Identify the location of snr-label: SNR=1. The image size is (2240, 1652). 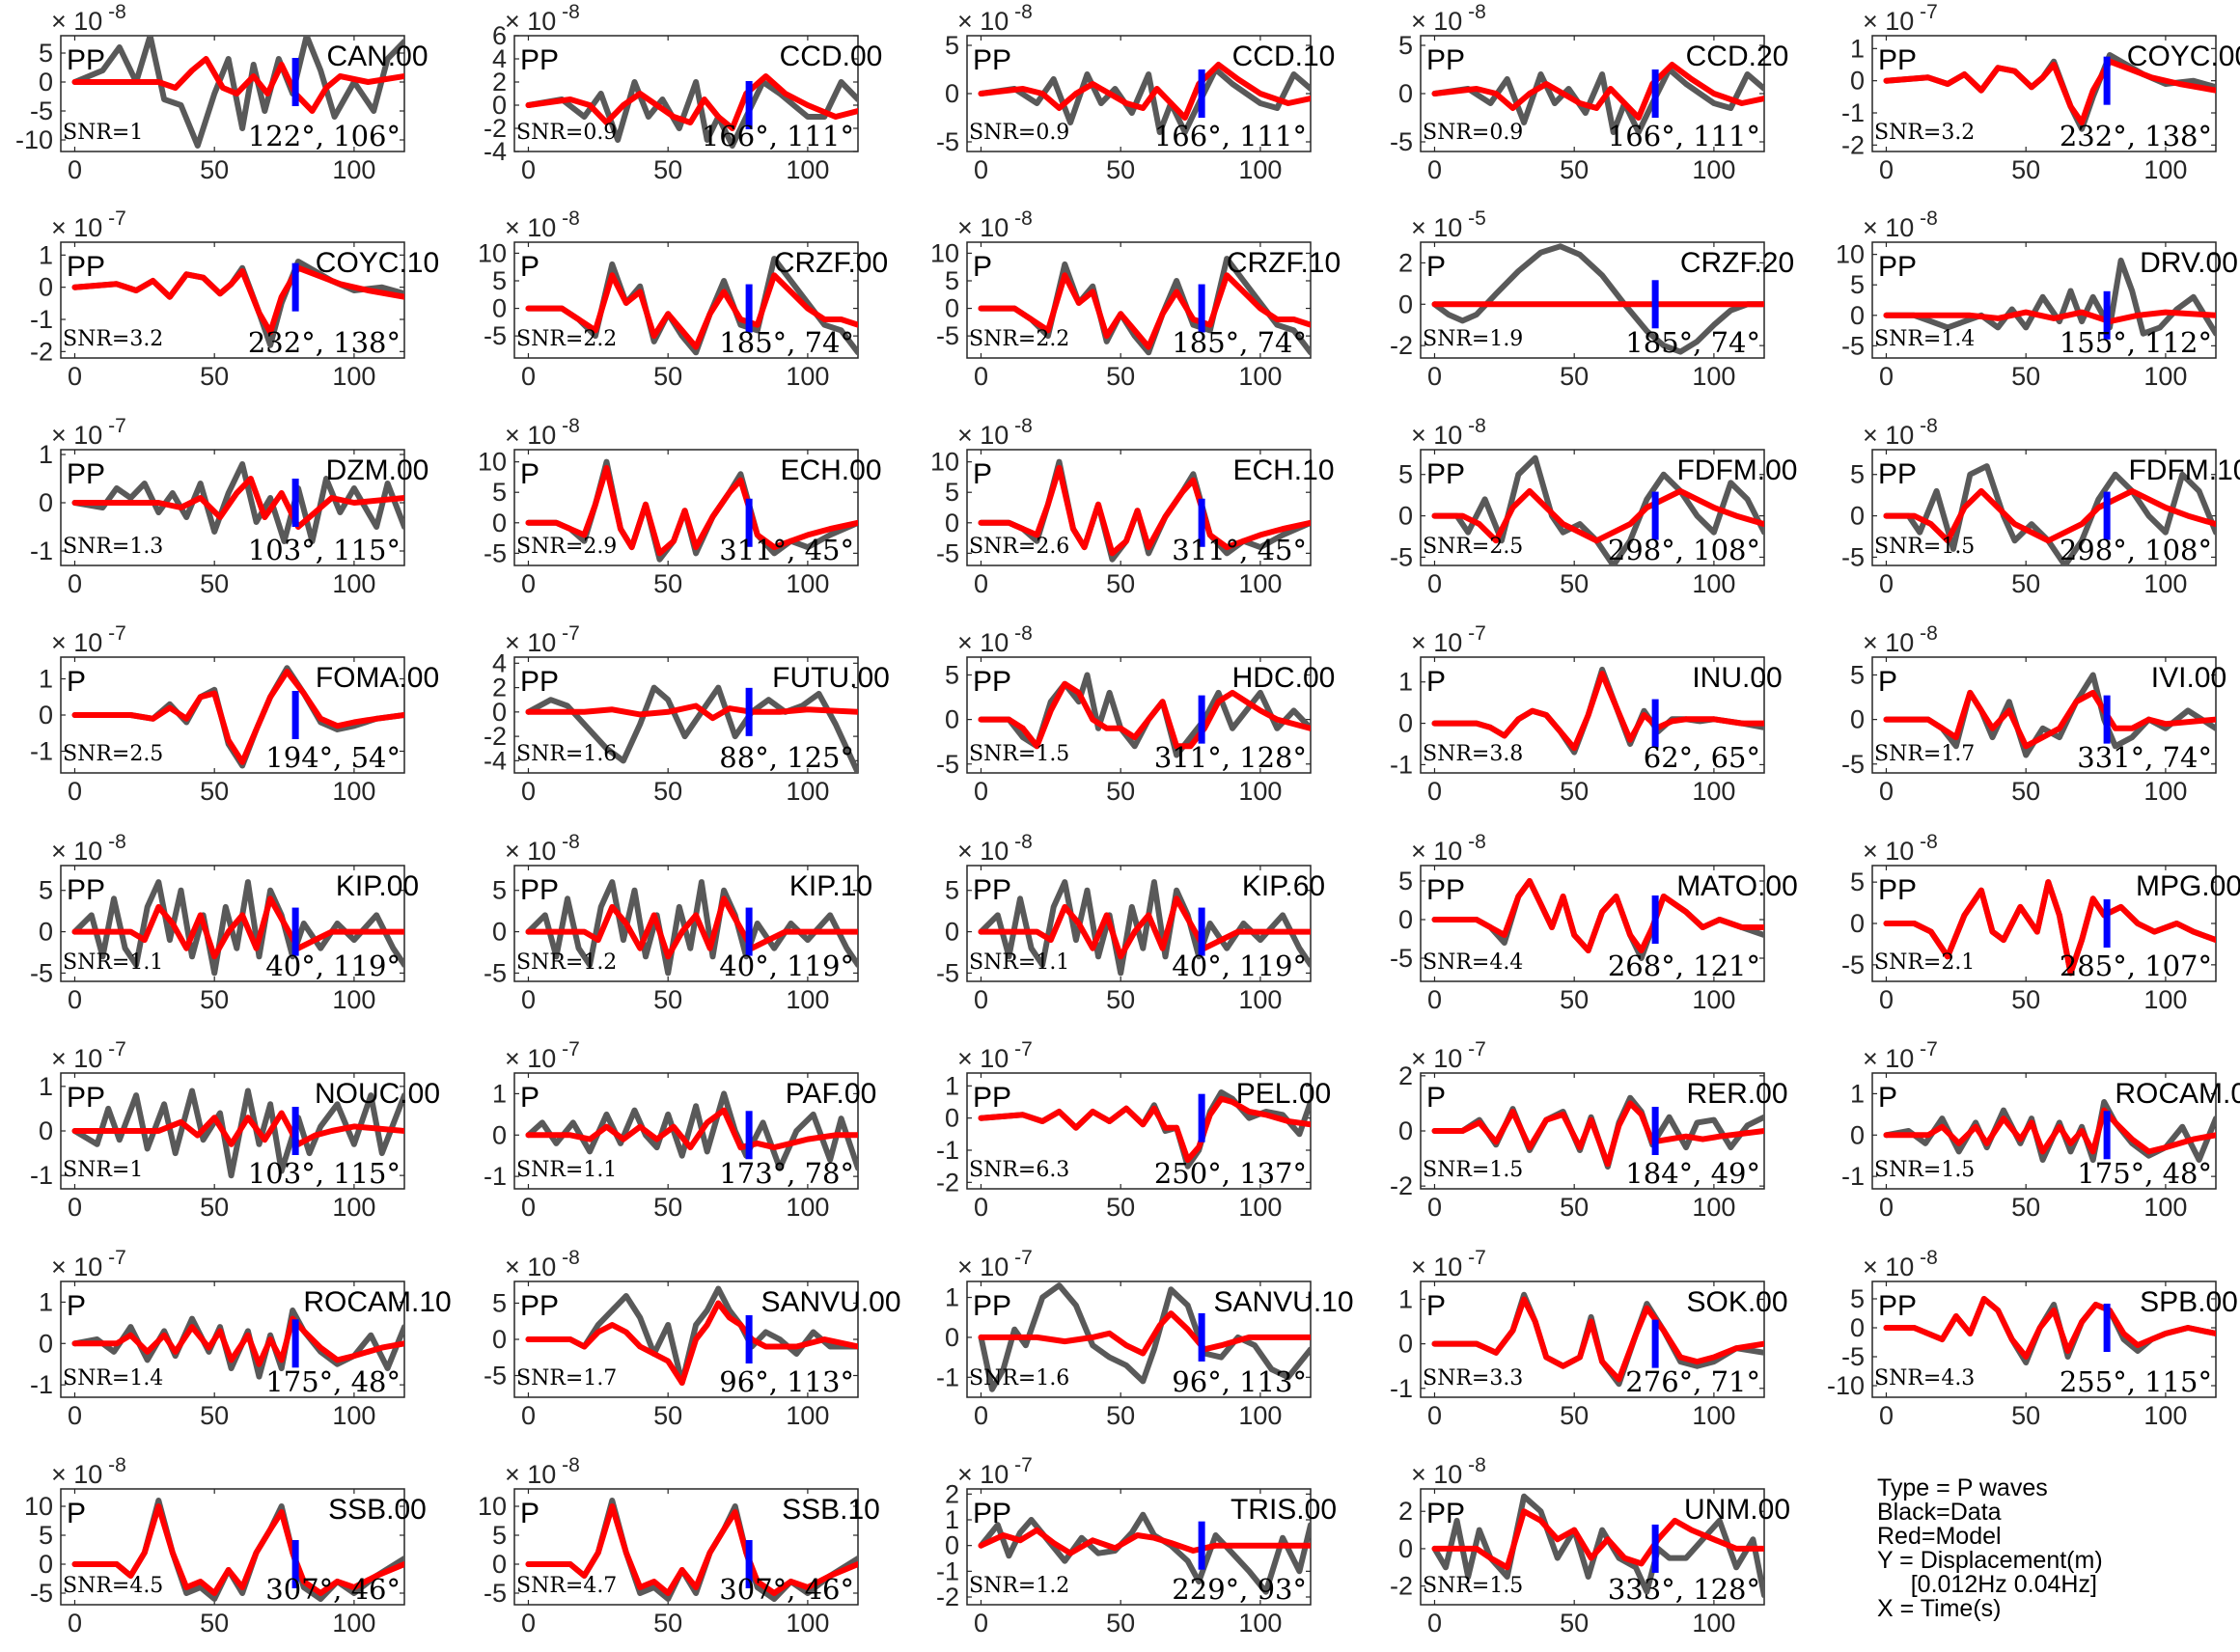
(103, 133).